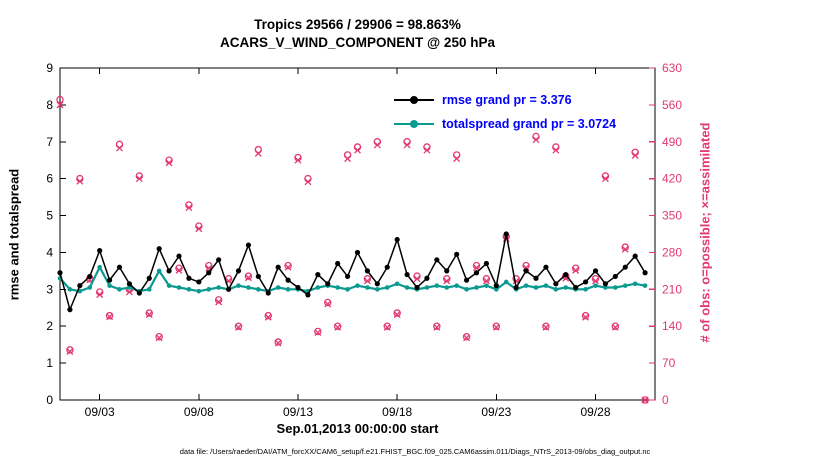 This screenshot has width=830, height=470. I want to click on totalspread-line-sample-icon, so click(414, 124).